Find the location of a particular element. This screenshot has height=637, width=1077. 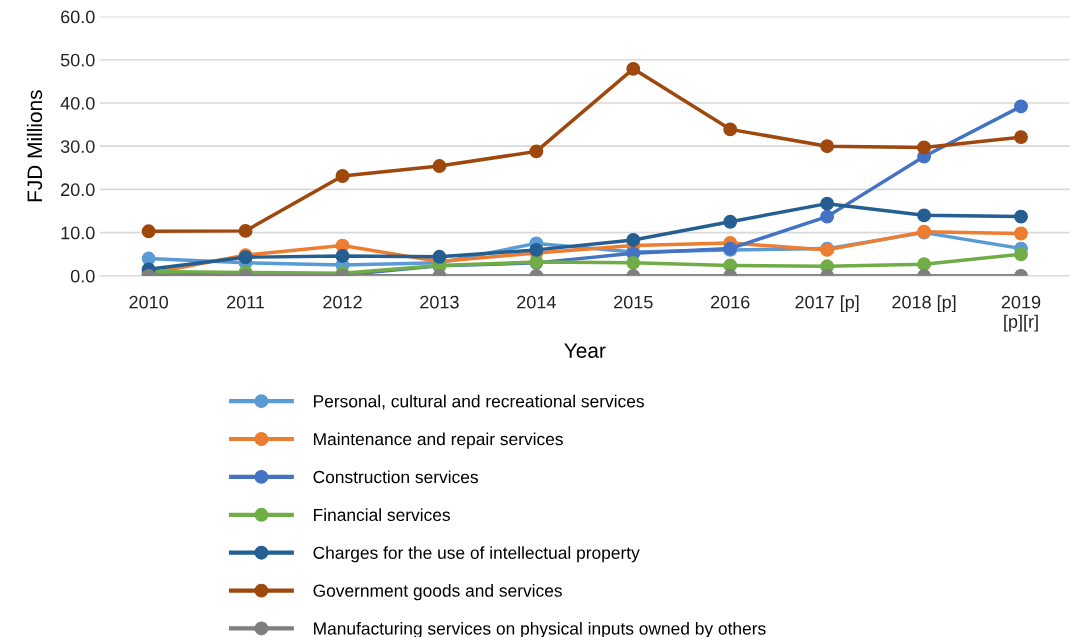

x-axis-title: Year is located at coordinates (585, 350).